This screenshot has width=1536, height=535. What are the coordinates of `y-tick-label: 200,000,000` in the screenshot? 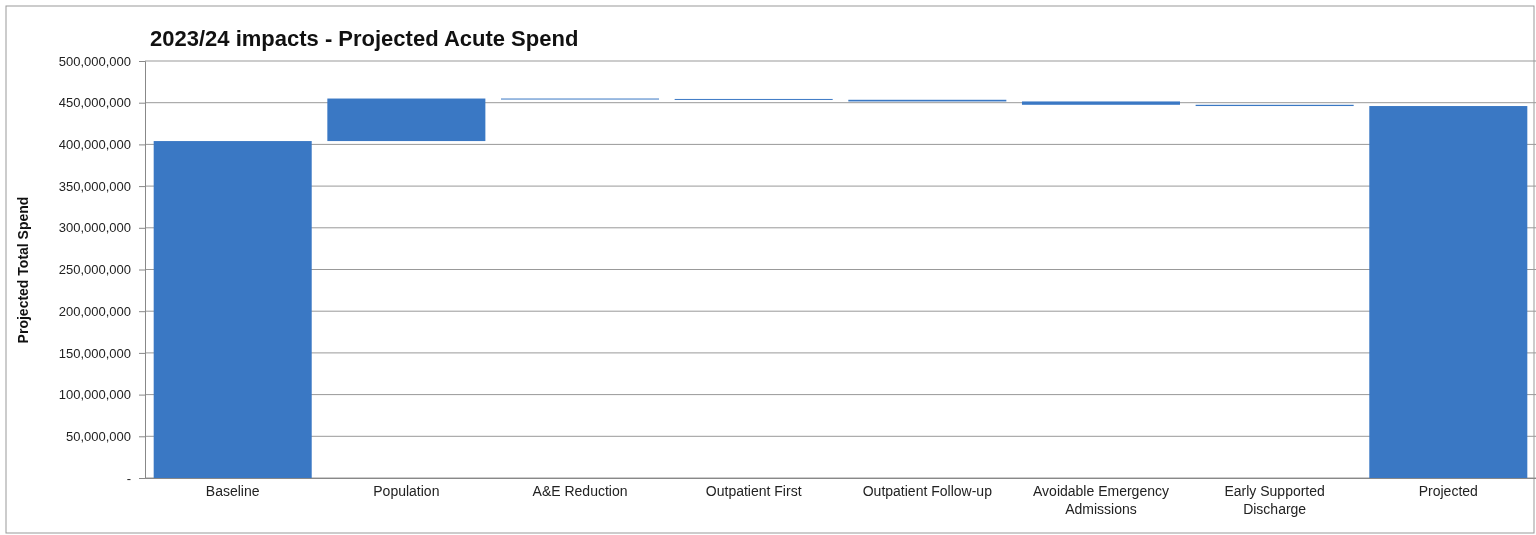 It's located at (94, 311).